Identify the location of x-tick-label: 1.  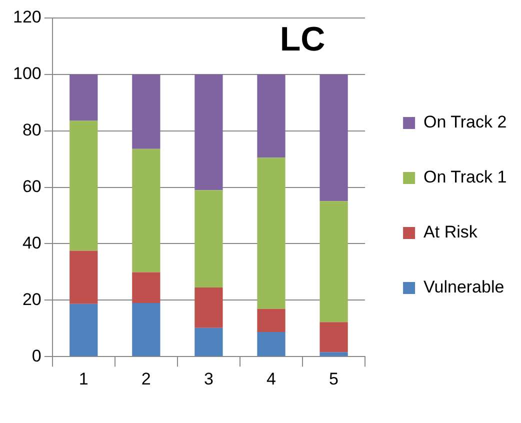
(83, 378).